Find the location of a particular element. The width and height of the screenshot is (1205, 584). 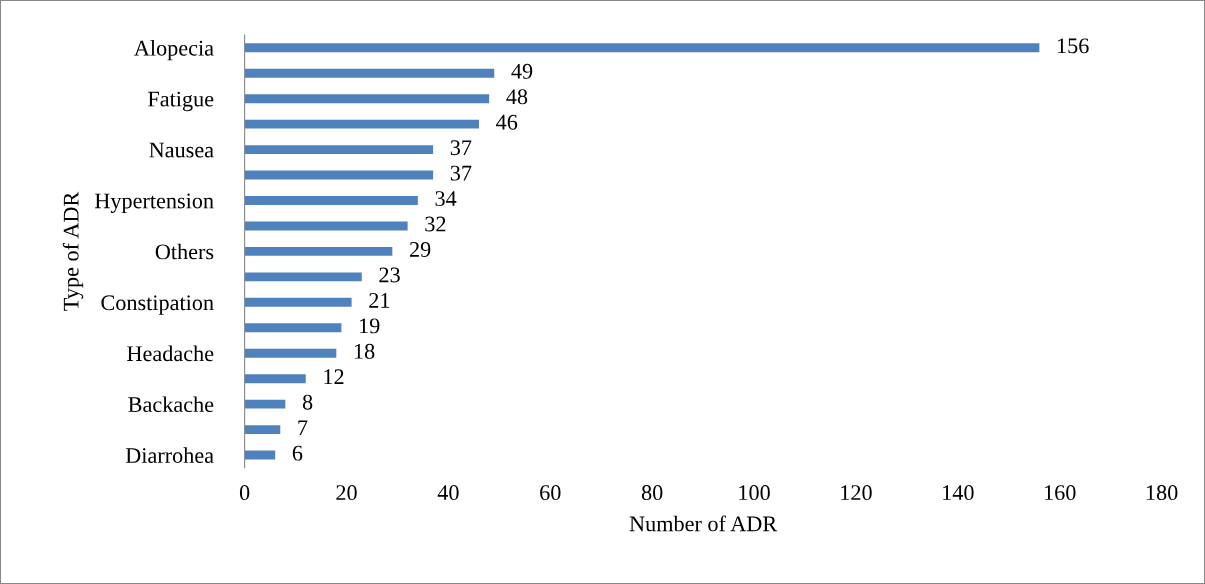

data-label: 19 is located at coordinates (370, 326).